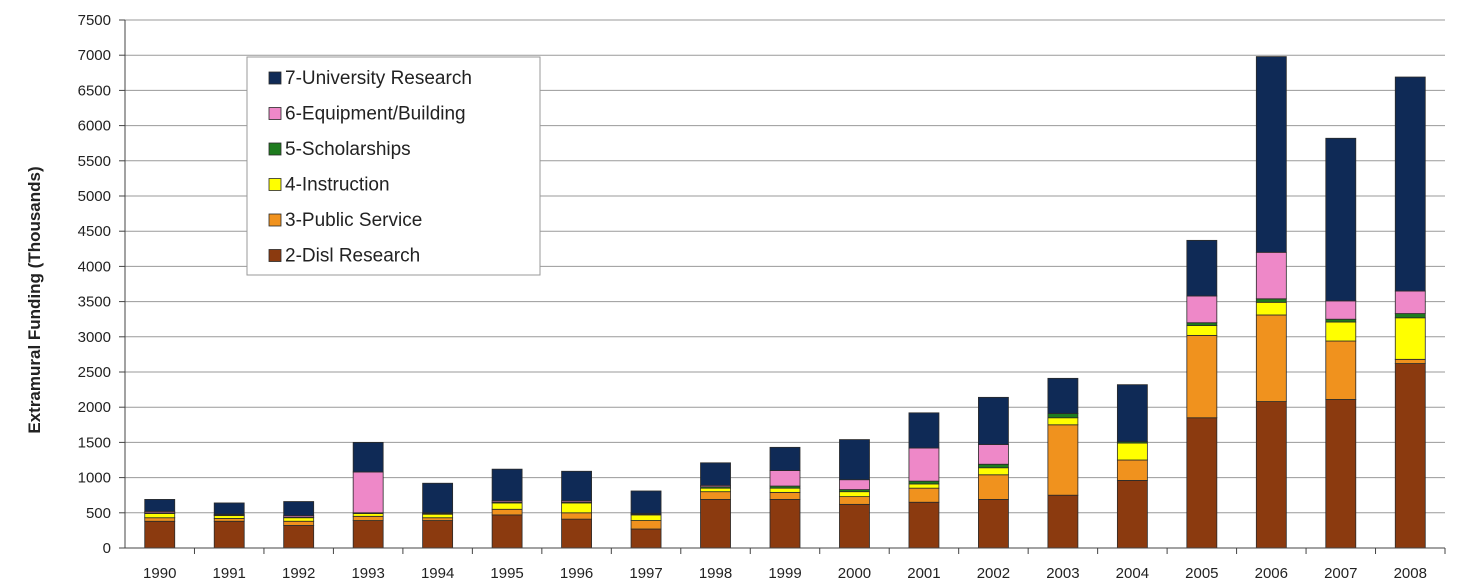 This screenshot has width=1460, height=588. I want to click on y-tick-label: 3500, so click(94, 302).